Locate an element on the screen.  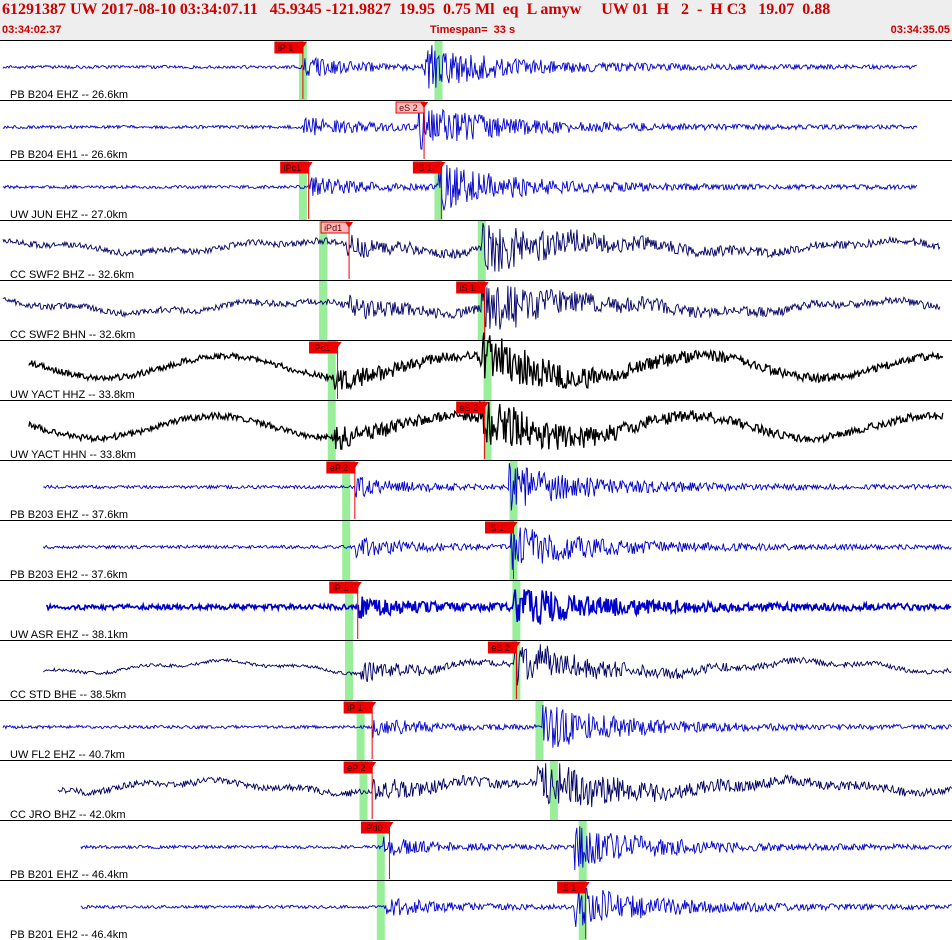
trace-panel: iS 1 PB B201 EH2 -- 46.4km is located at coordinates (476, 910).